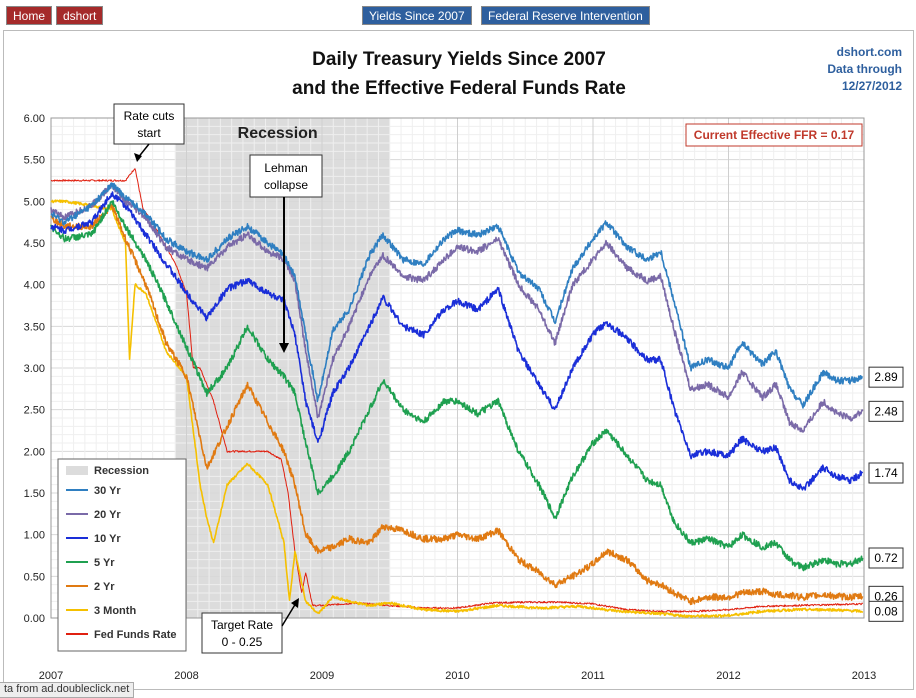 Image resolution: width=916 pixels, height=698 pixels. What do you see at coordinates (29, 15) in the screenshot?
I see `home-button: Home` at bounding box center [29, 15].